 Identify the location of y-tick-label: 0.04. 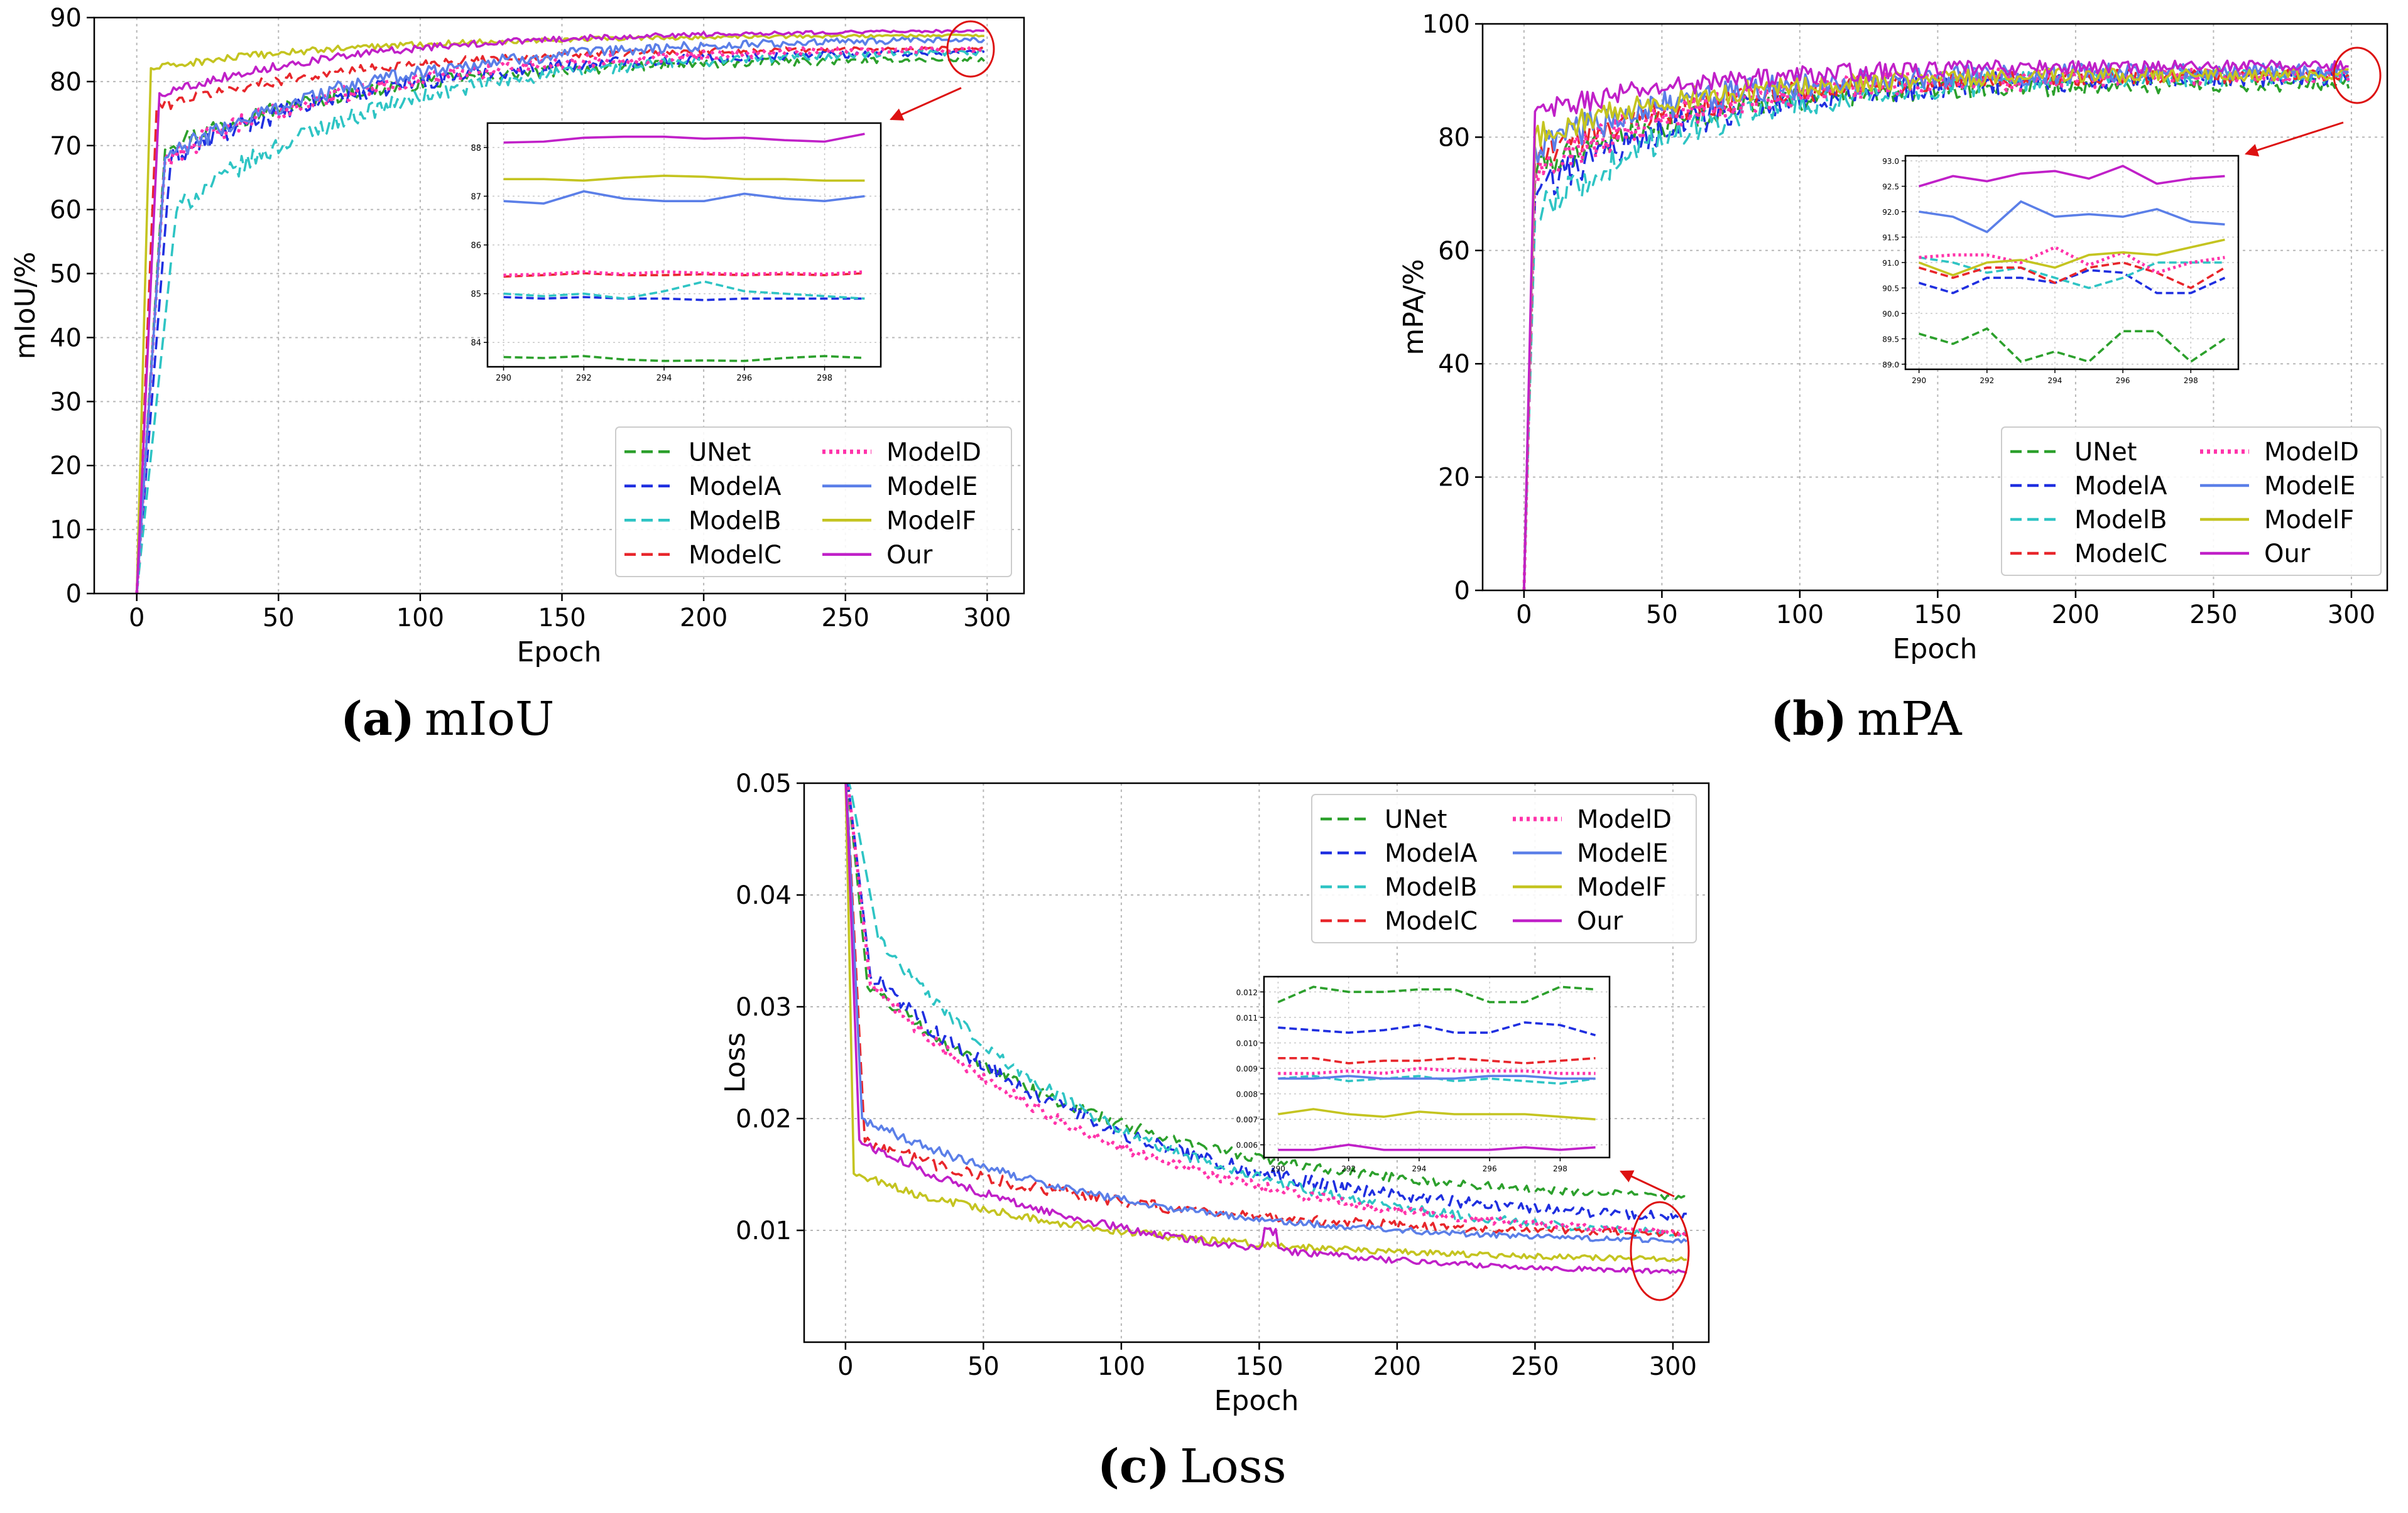
(764, 896).